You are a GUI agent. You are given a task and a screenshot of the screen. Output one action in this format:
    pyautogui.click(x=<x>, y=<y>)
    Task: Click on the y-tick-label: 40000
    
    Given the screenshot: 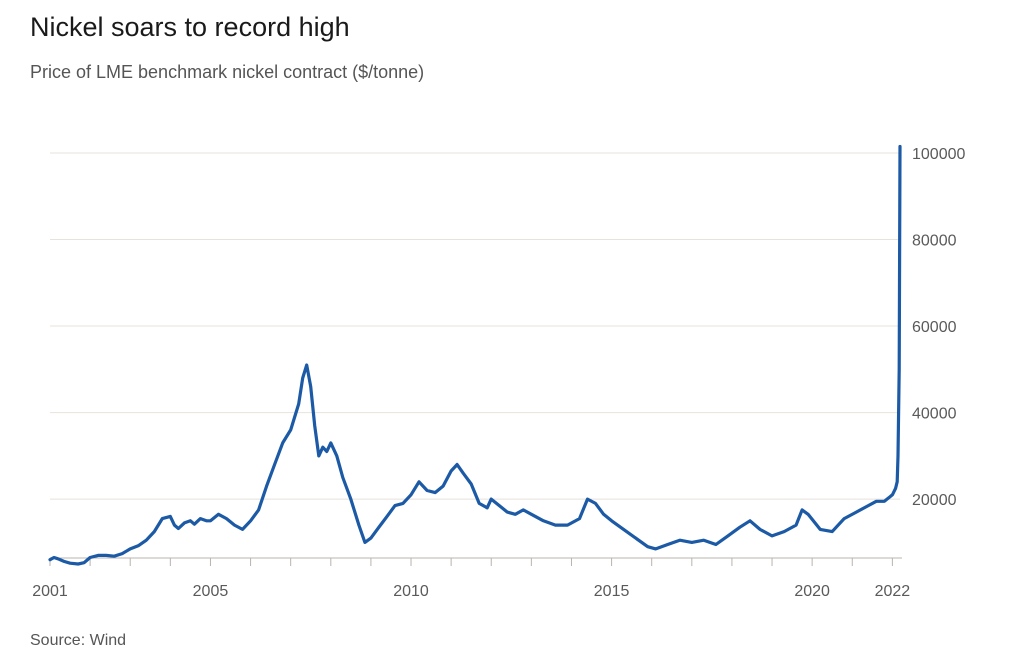 What is the action you would take?
    pyautogui.click(x=934, y=414)
    